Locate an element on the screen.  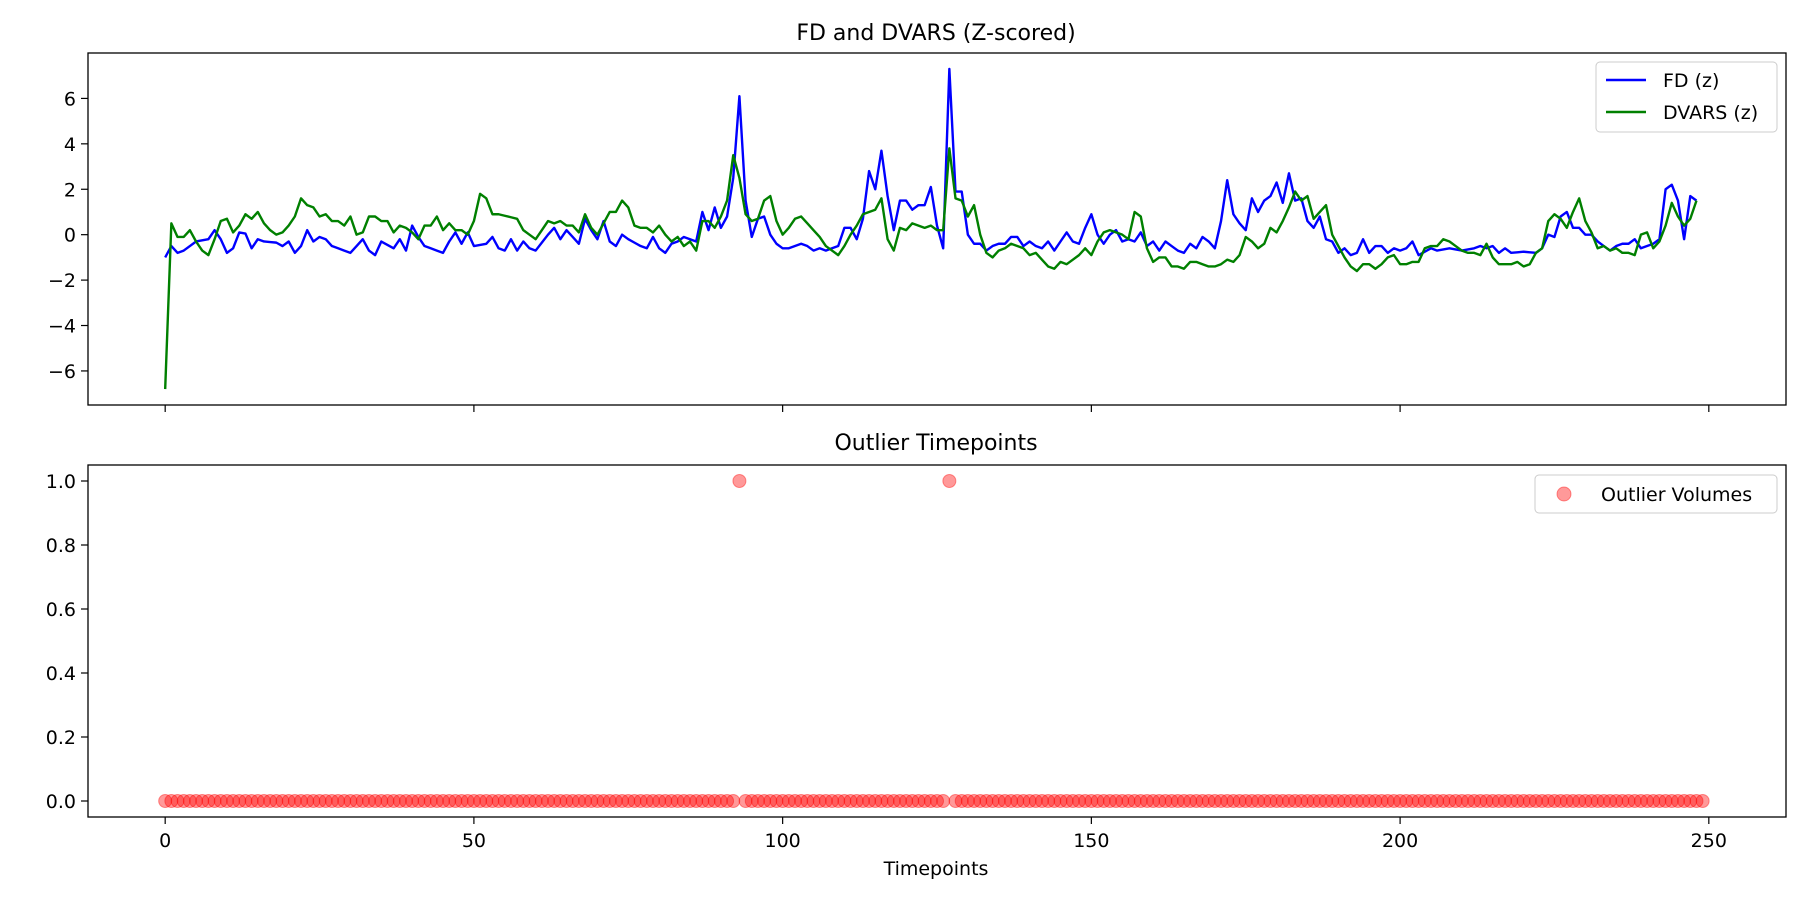
outlier-title: Outlier Timepoints is located at coordinates (935, 443).